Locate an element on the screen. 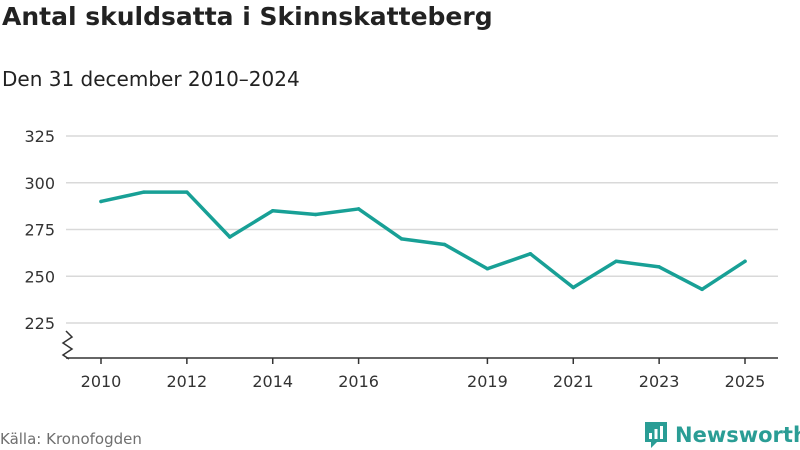 This screenshot has width=800, height=450. chart-title: Antal skuldsatta i Skinnskatteberg is located at coordinates (247, 16).